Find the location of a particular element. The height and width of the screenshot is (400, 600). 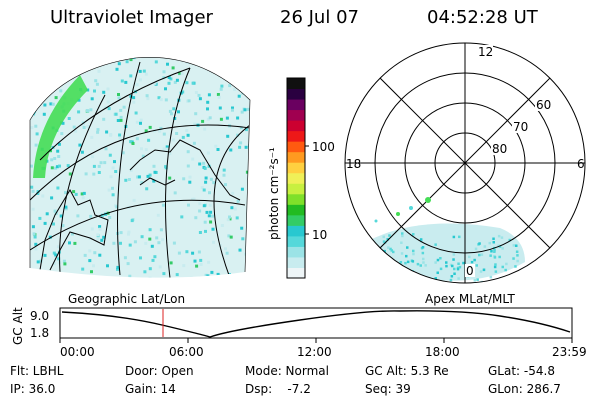

orbit-strip: GC Alt 9.0 1.8 is located at coordinates (292, 326).